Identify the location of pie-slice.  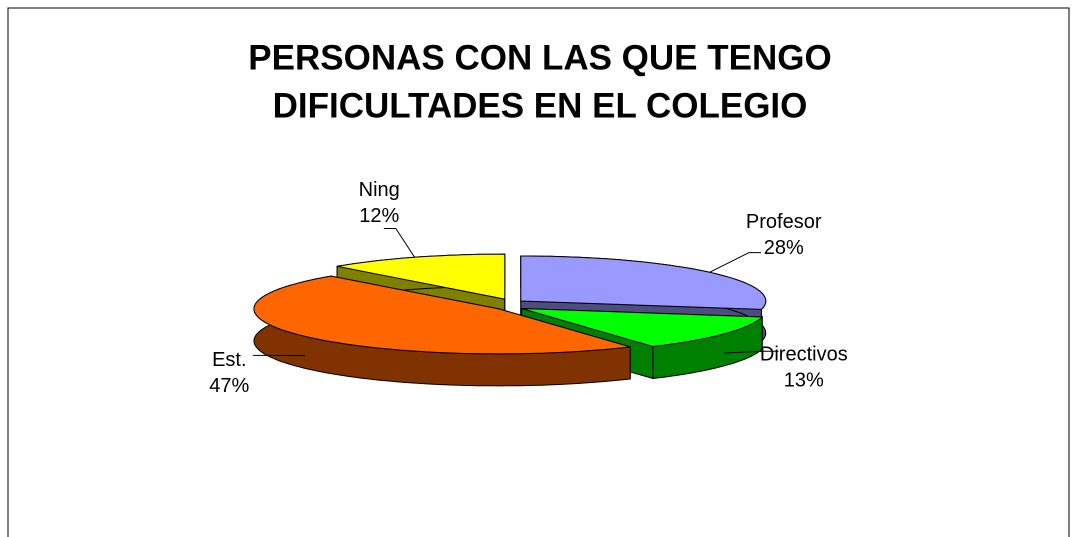
(442, 331).